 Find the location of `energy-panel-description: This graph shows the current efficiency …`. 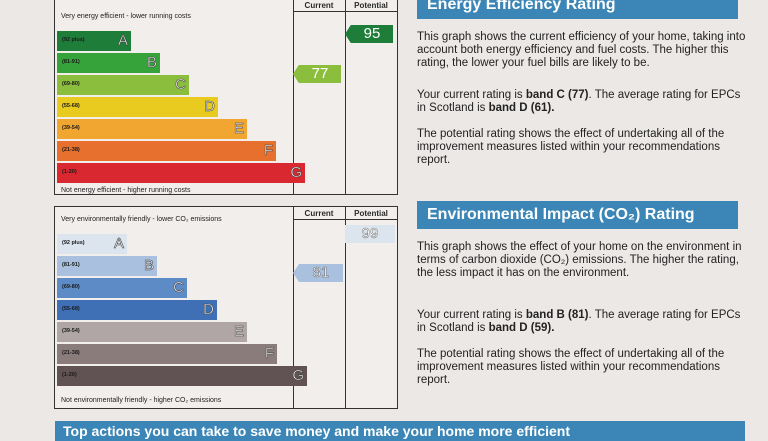

energy-panel-description: This graph shows the current efficiency … is located at coordinates (581, 50).